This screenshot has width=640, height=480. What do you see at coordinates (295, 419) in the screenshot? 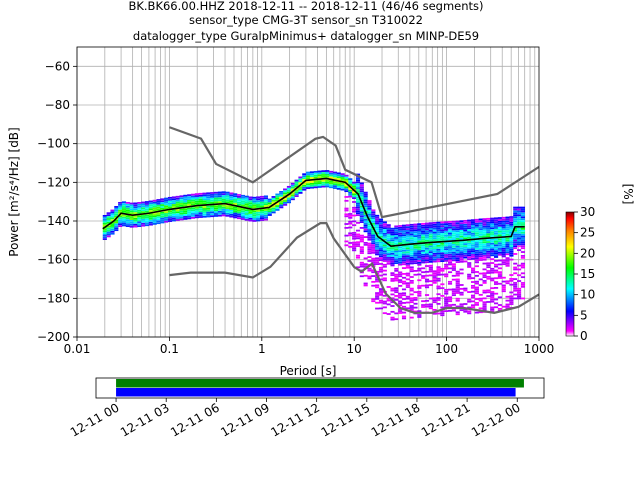
I see `timeline-tick-label: 12-11 12` at bounding box center [295, 419].